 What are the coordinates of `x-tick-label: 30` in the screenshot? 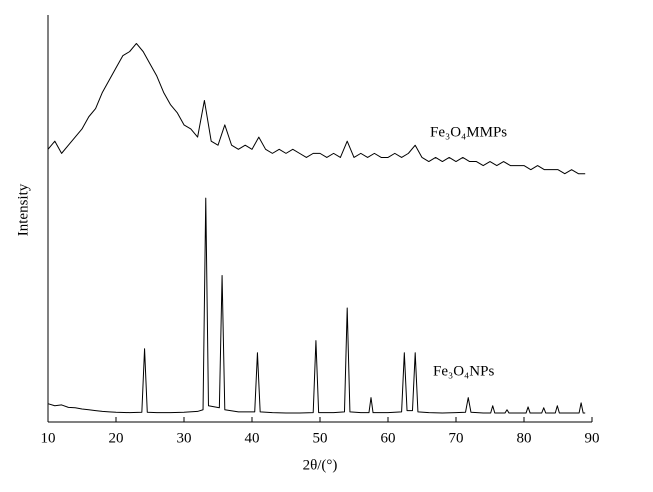 It's located at (184, 438).